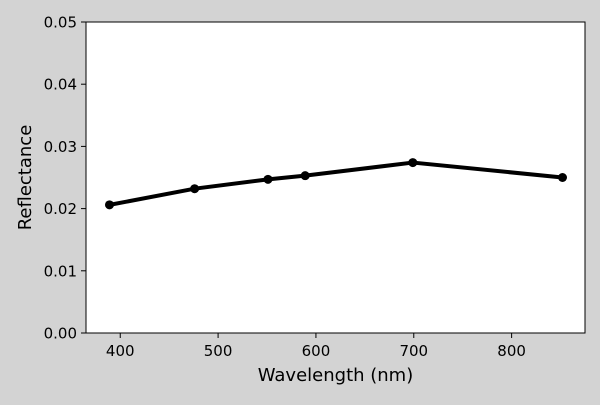 This screenshot has width=600, height=405. Describe the element at coordinates (511, 351) in the screenshot. I see `x-tick-label: 800` at that location.